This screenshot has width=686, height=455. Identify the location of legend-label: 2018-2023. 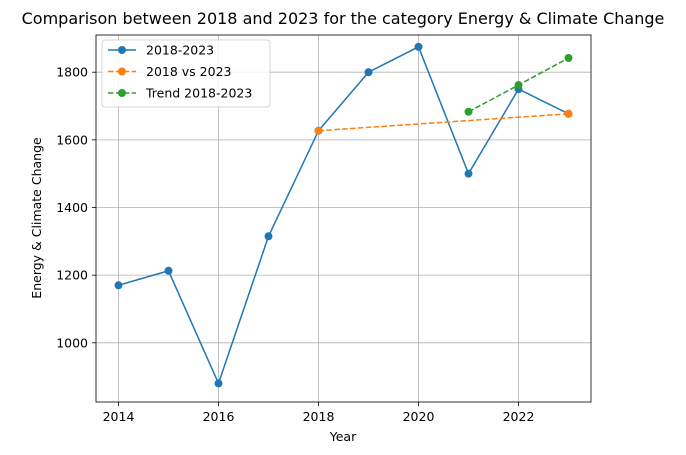
(180, 50).